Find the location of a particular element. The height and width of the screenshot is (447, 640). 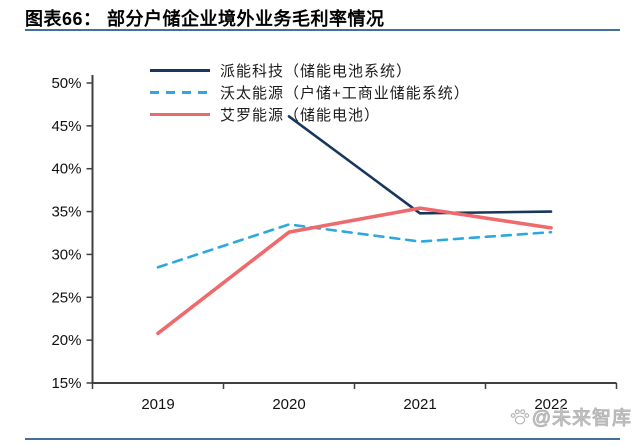

legend-item: 沃太能源（户储+工商业储能系统） is located at coordinates (310, 92).